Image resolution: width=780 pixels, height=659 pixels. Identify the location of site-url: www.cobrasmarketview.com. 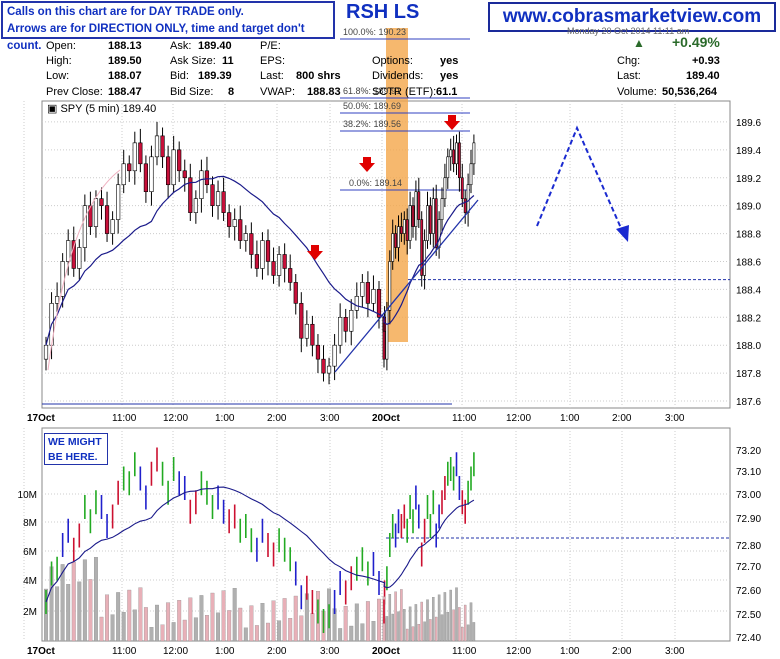
(632, 17).